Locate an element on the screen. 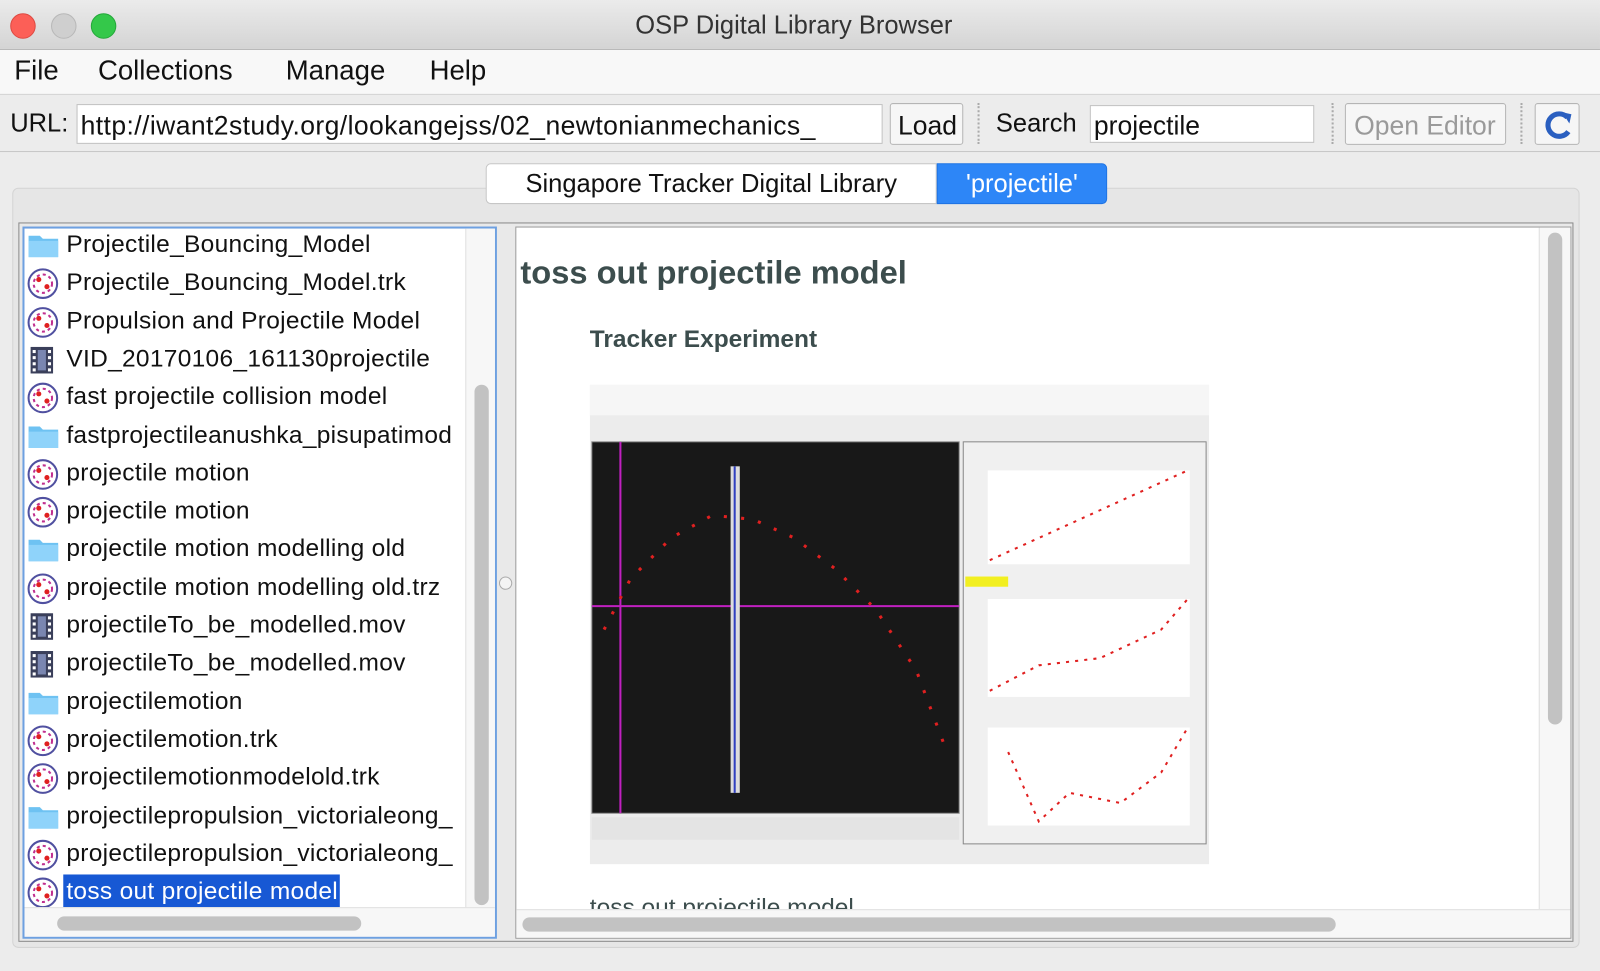  split-divider-handle is located at coordinates (505, 583).